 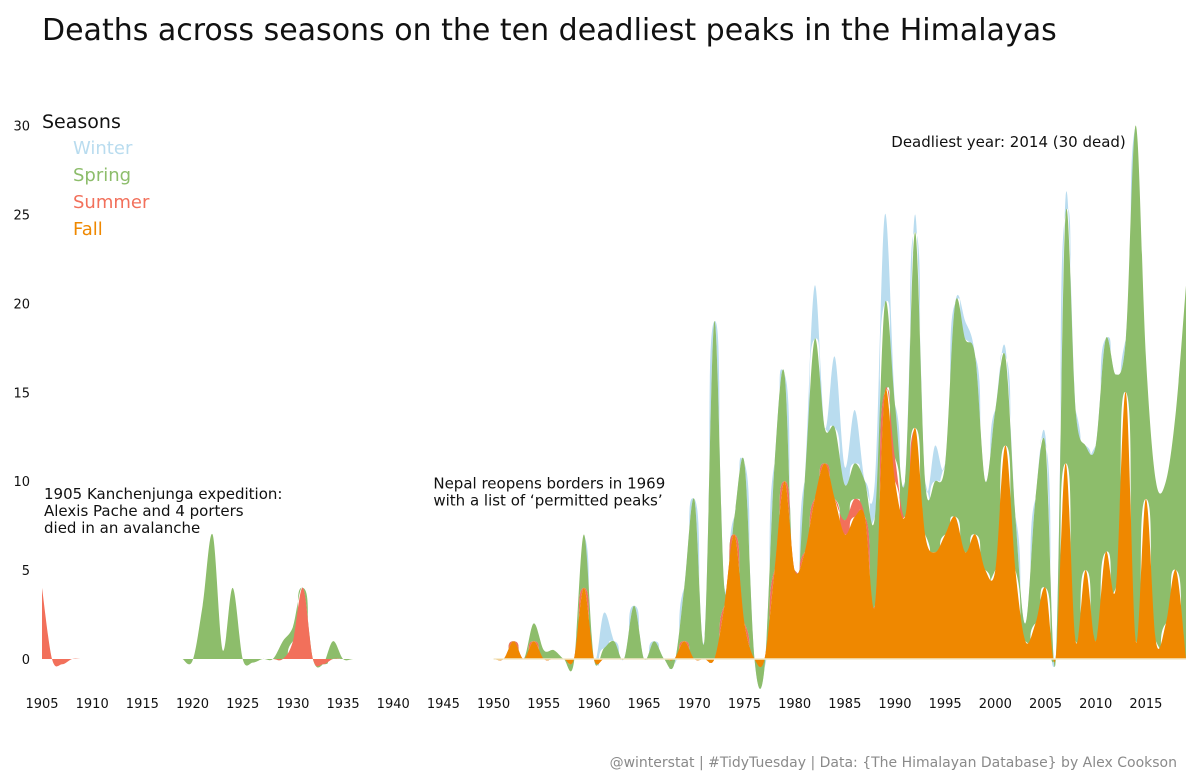 I want to click on y-tick-label: 0, so click(x=26, y=660).